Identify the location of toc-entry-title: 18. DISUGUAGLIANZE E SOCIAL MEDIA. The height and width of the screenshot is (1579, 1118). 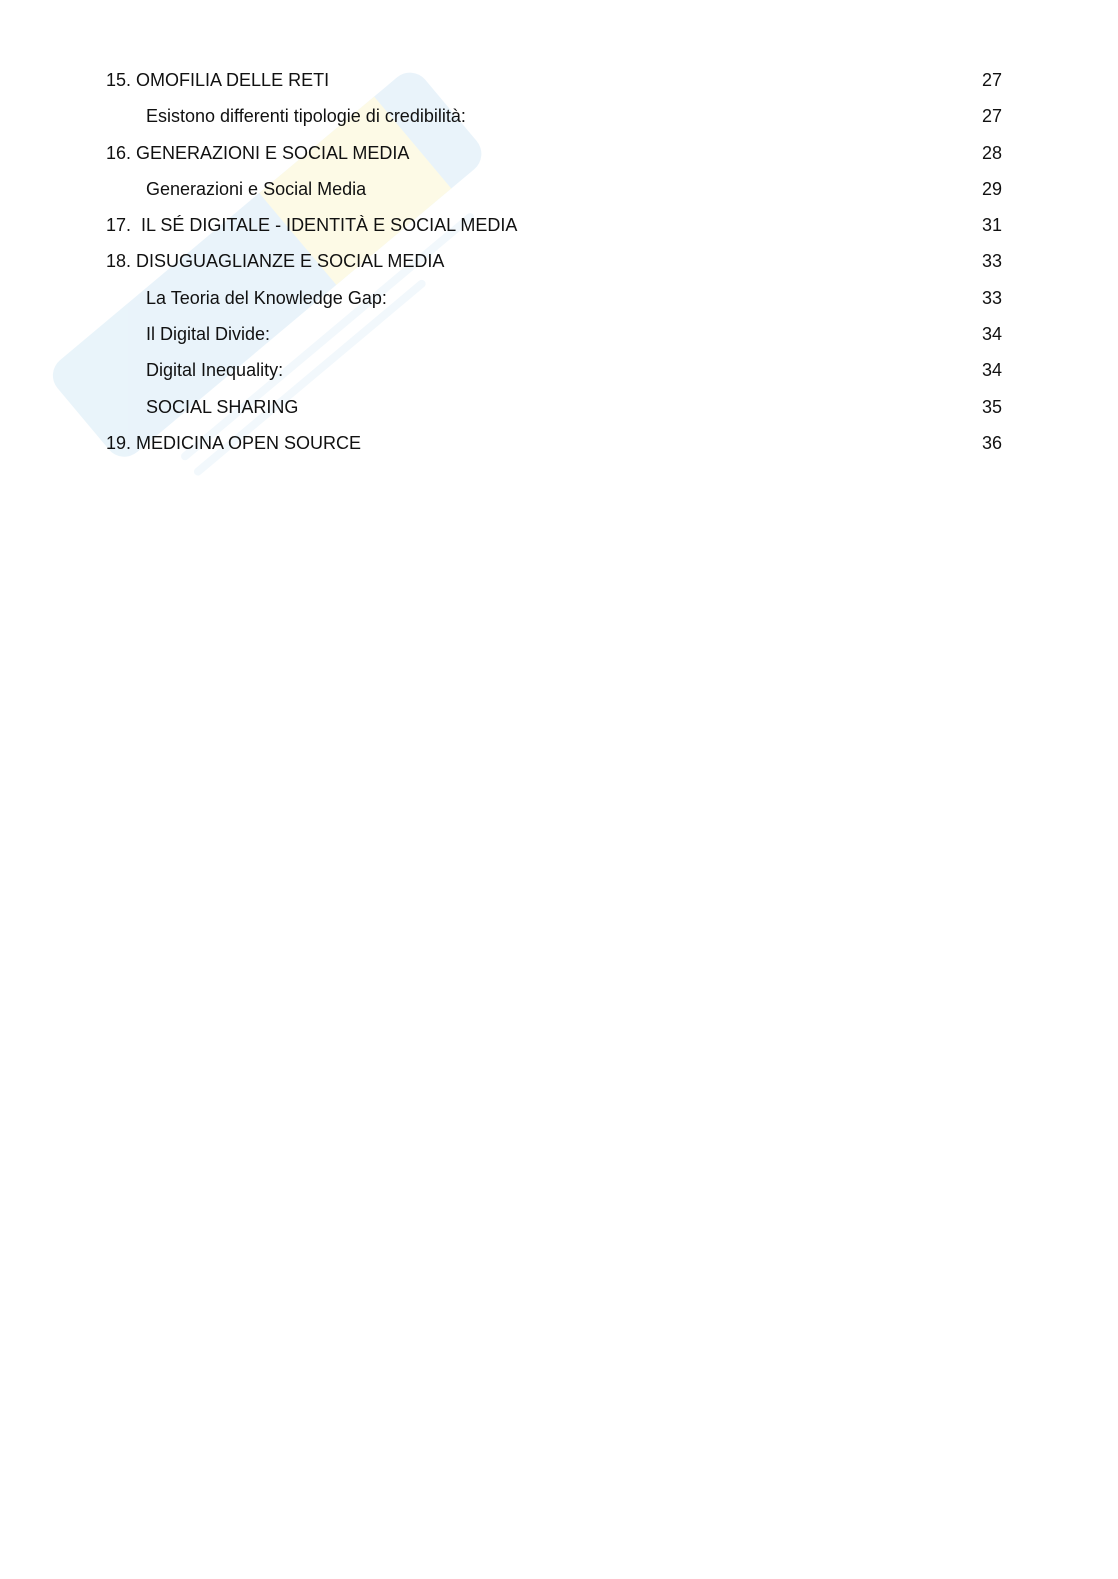
(275, 261).